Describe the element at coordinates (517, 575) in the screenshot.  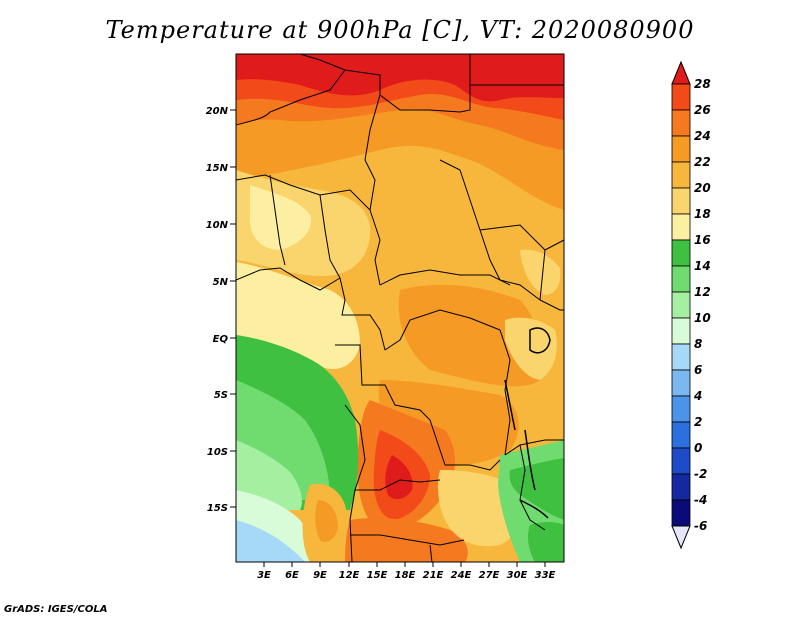
I see `lon-label: 30E` at that location.